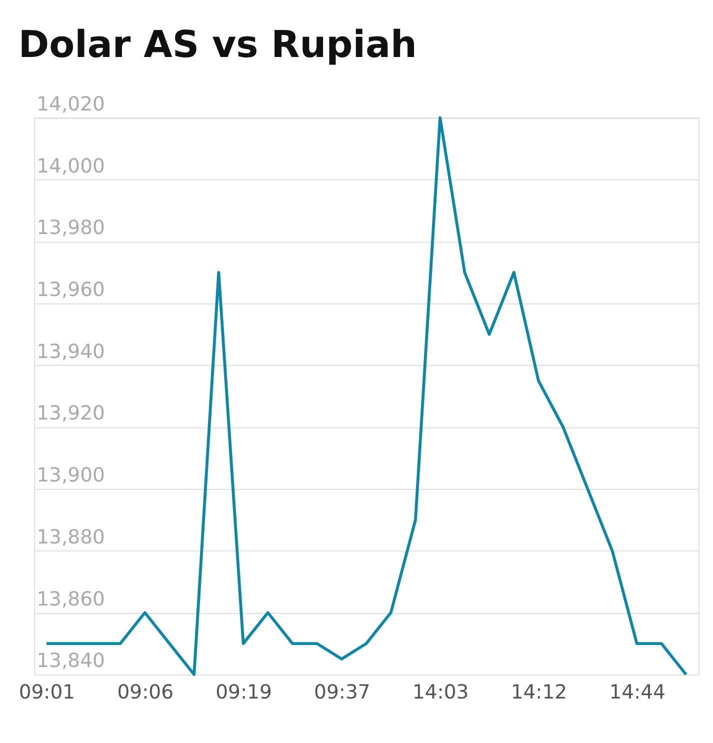  I want to click on x-tick-label: 14:44, so click(637, 692).